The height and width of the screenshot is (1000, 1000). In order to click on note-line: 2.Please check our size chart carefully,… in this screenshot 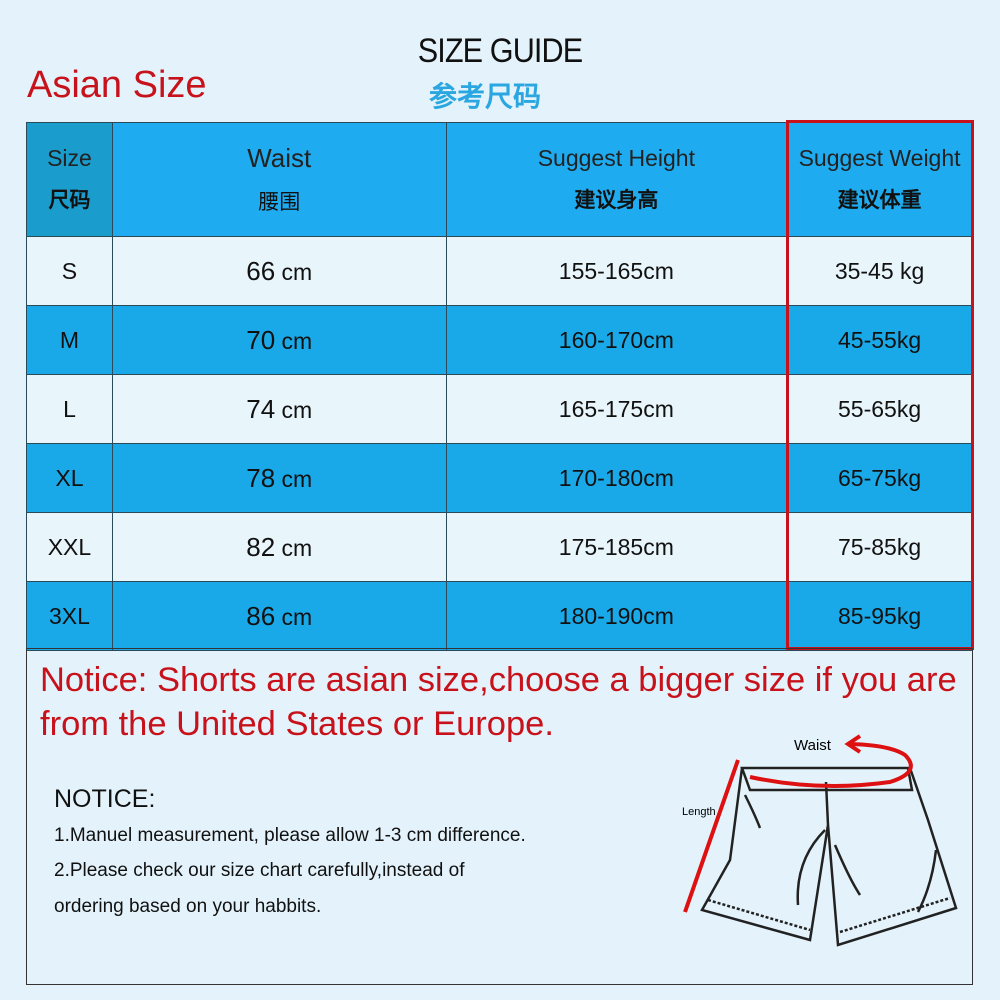, I will do `click(259, 870)`.